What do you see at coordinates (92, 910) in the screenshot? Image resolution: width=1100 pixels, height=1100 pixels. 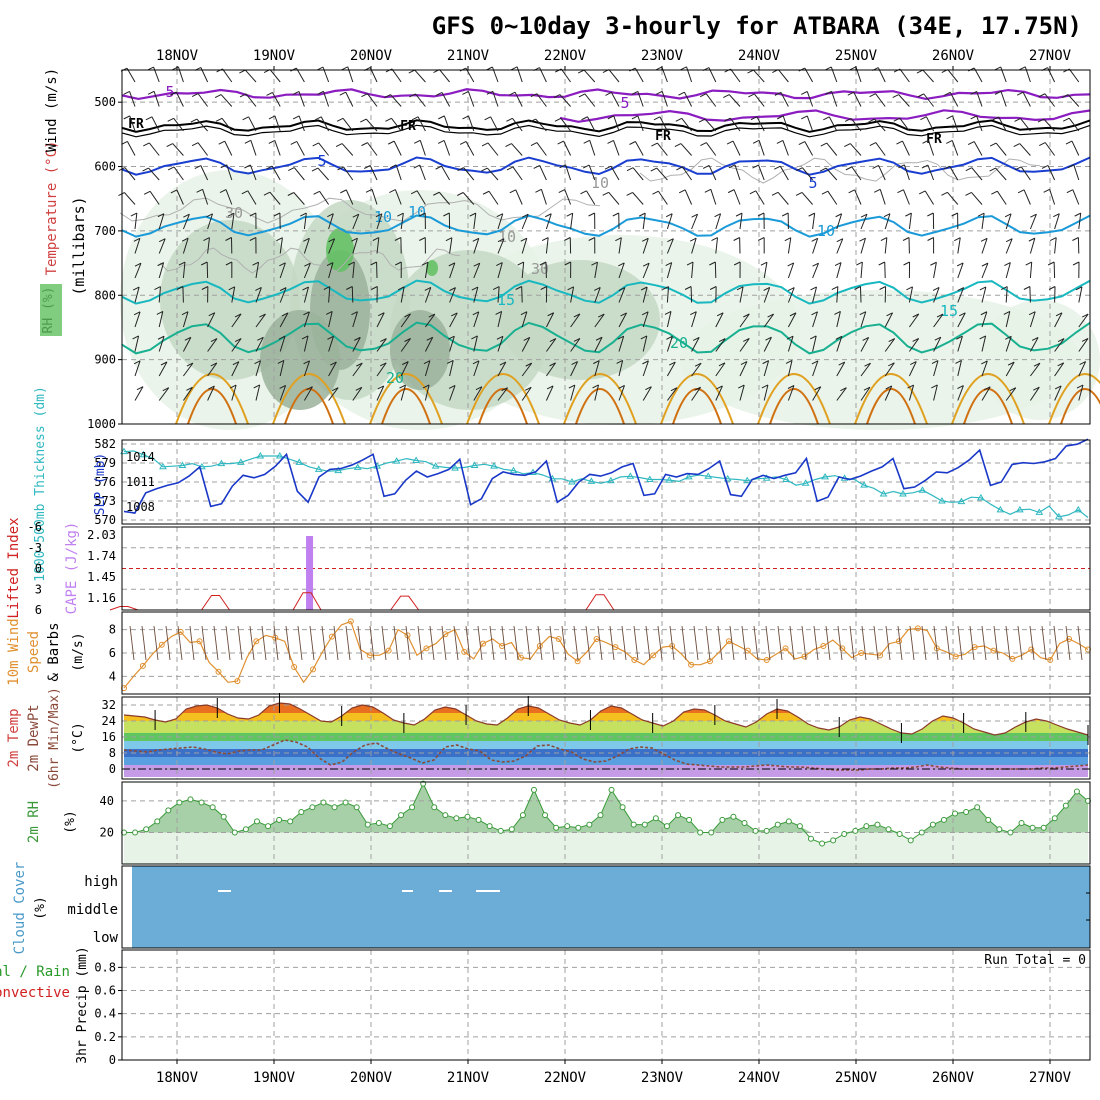 I see `cloud-level-label: middle` at bounding box center [92, 910].